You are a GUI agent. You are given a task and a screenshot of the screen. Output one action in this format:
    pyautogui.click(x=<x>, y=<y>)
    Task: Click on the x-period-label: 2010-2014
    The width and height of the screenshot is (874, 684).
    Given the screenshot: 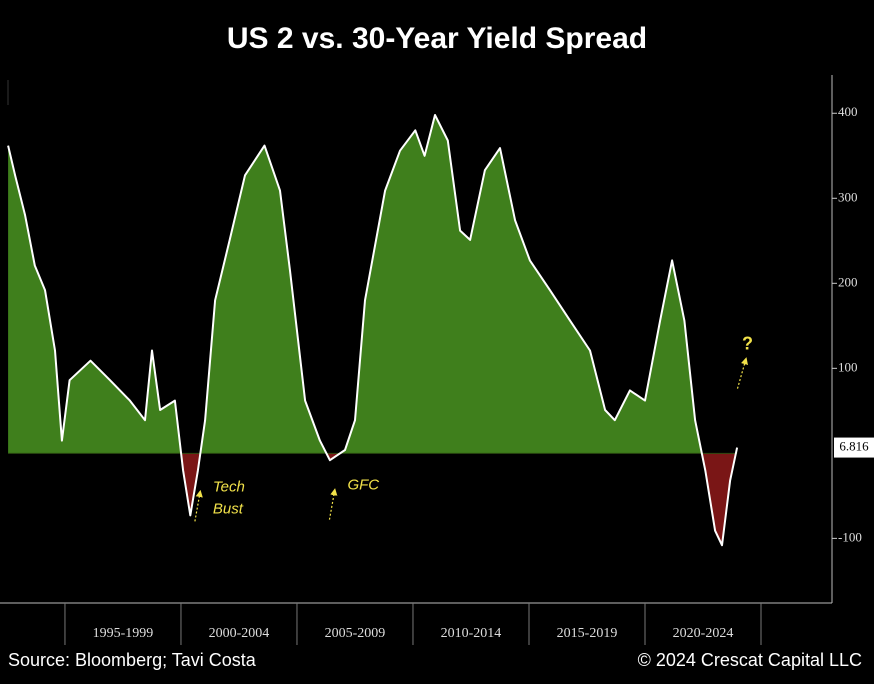 What is the action you would take?
    pyautogui.click(x=471, y=633)
    